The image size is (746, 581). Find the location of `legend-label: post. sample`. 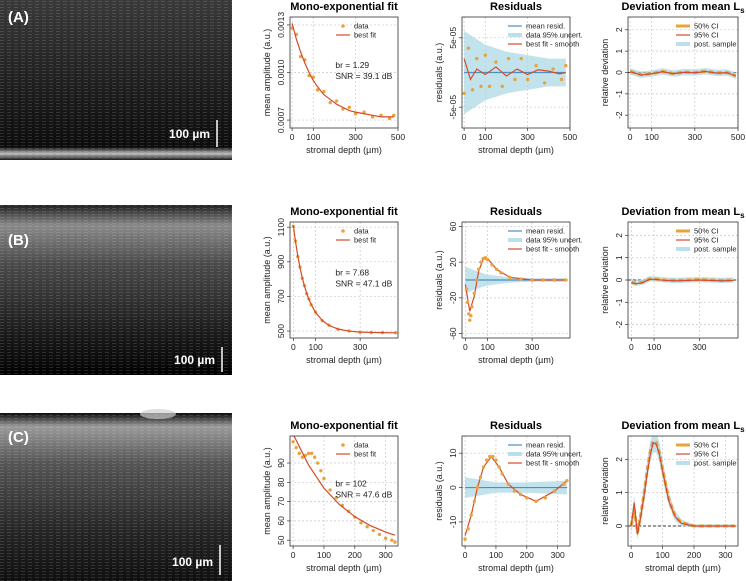

legend-label: post. sample is located at coordinates (715, 44).